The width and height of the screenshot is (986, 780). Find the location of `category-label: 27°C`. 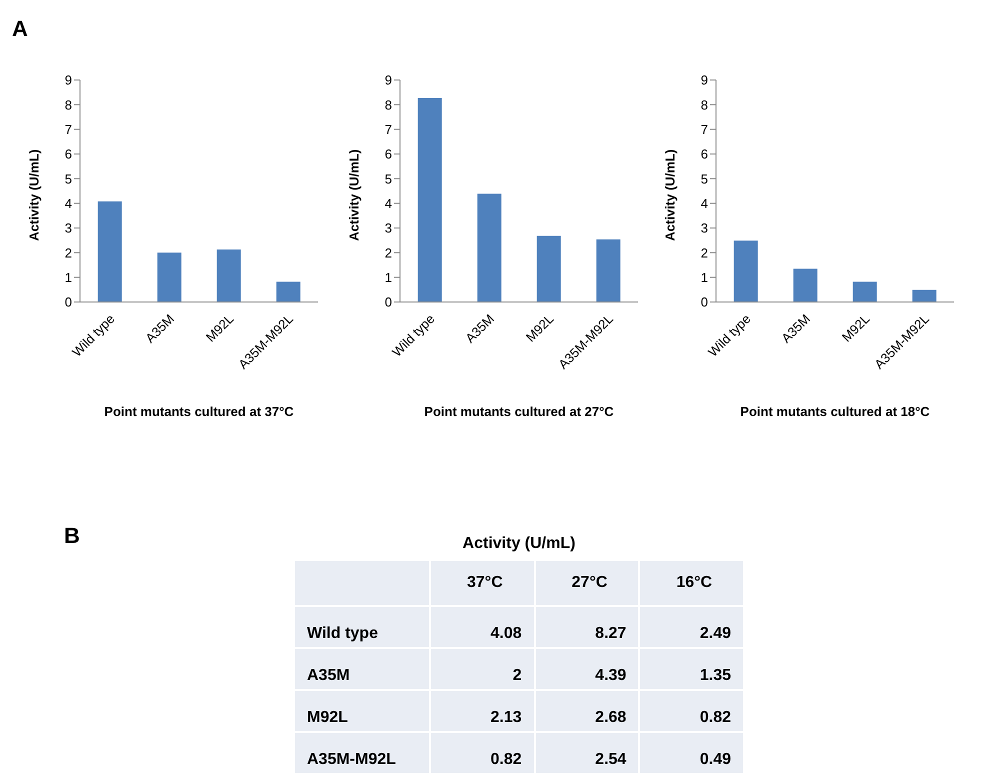

category-label: 27°C is located at coordinates (587, 583).